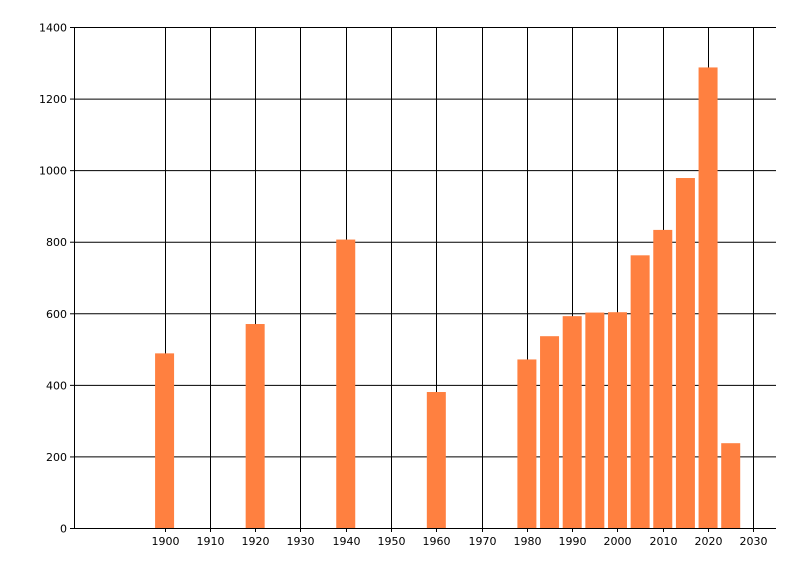  I want to click on x-tick-label: 1940, so click(347, 541).